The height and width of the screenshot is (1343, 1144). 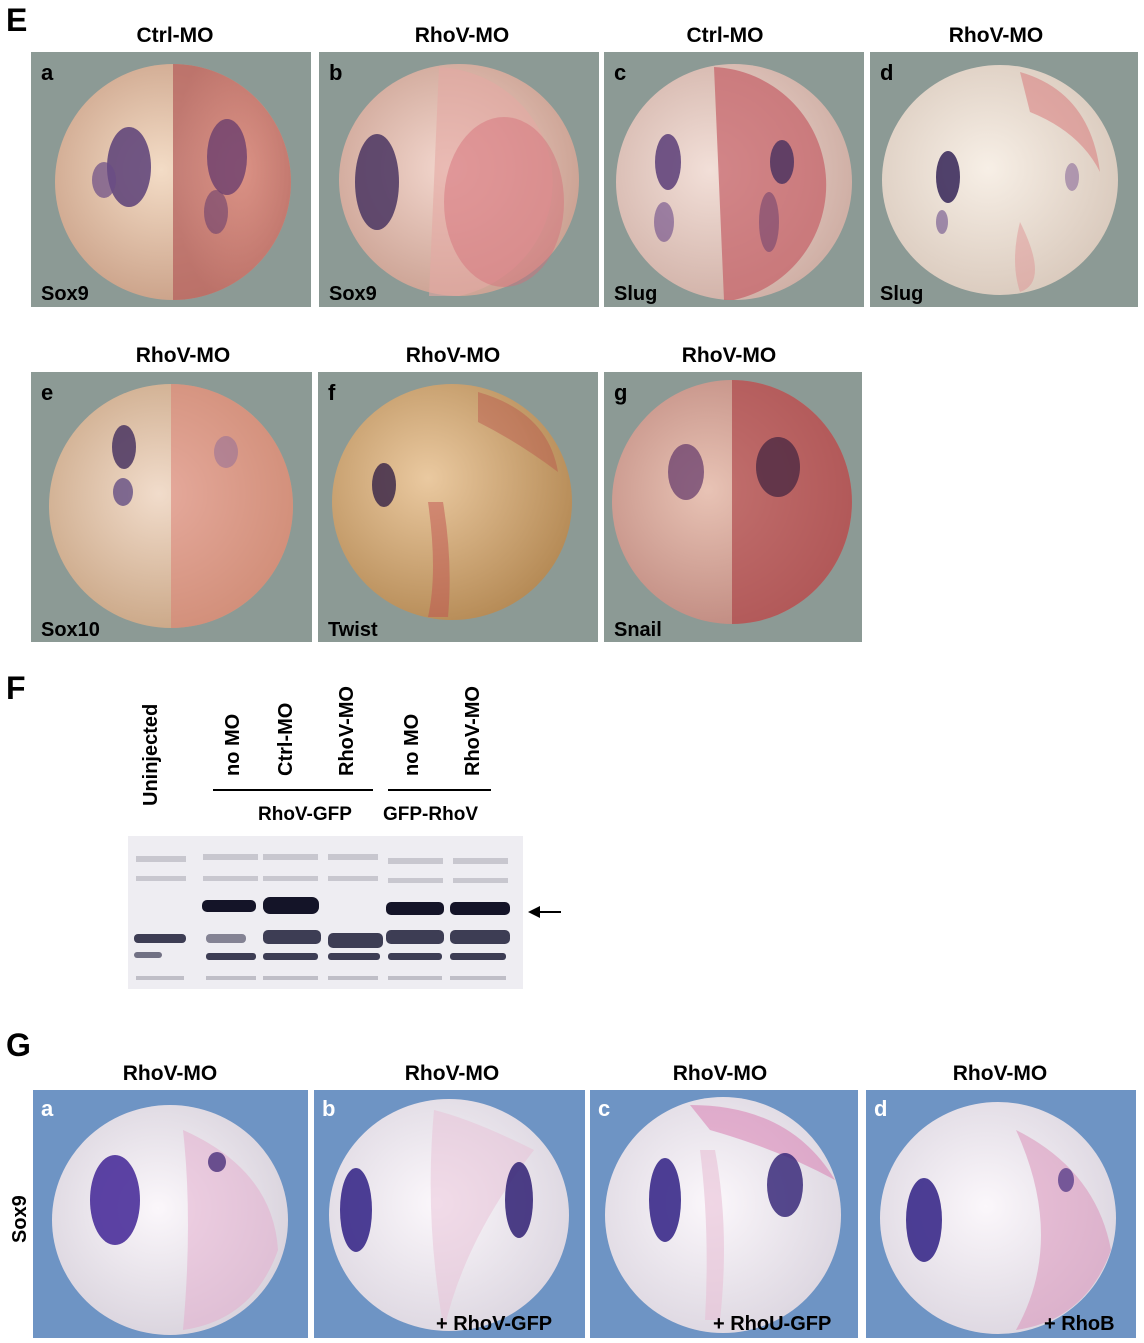 What do you see at coordinates (65, 294) in the screenshot?
I see `panel-e-a-gene: Sox9` at bounding box center [65, 294].